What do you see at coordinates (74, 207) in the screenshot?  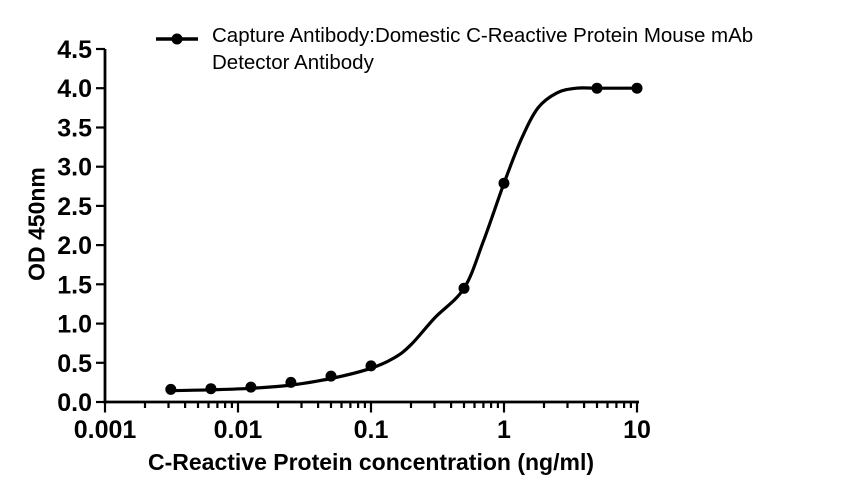 I see `y-tick-label: 2.5` at bounding box center [74, 207].